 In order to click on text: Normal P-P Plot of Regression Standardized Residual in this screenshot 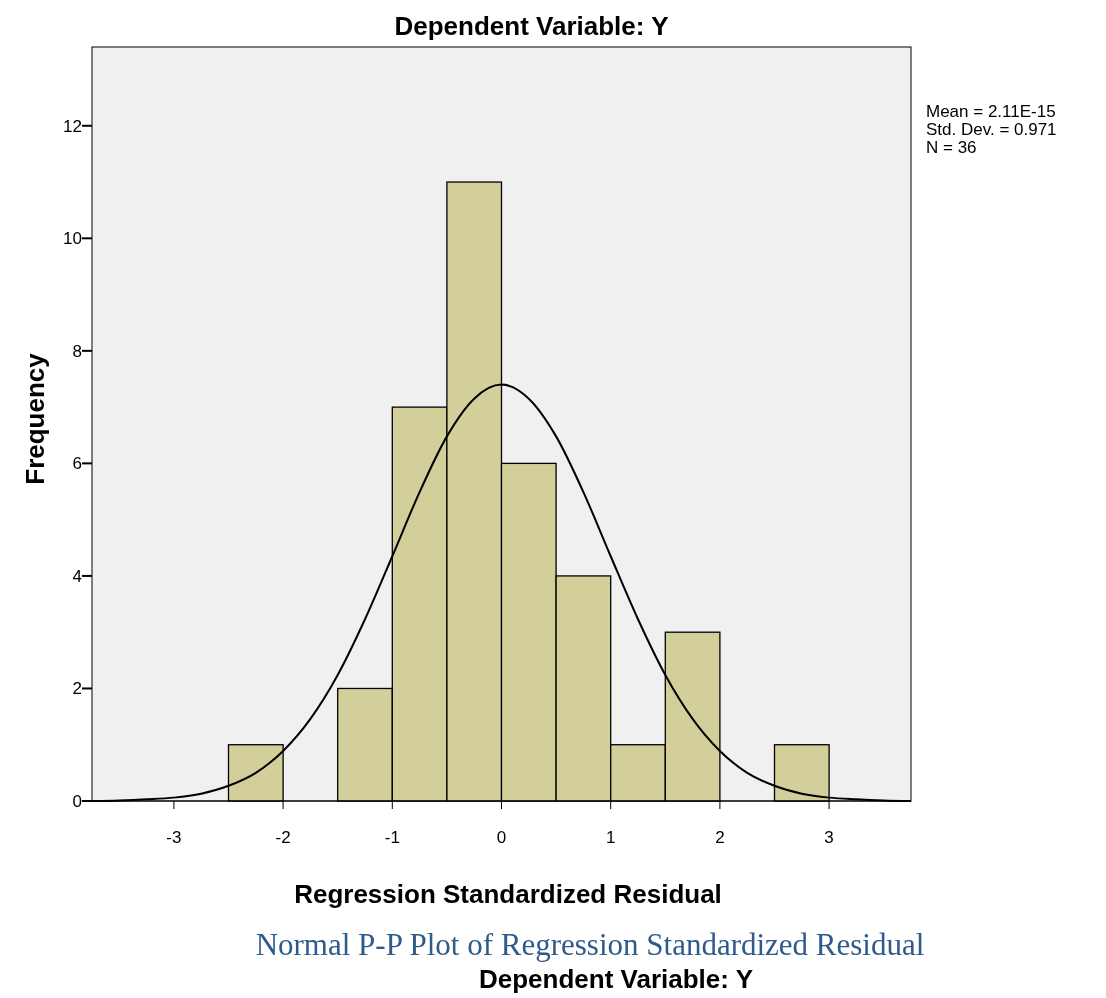, I will do `click(590, 944)`.